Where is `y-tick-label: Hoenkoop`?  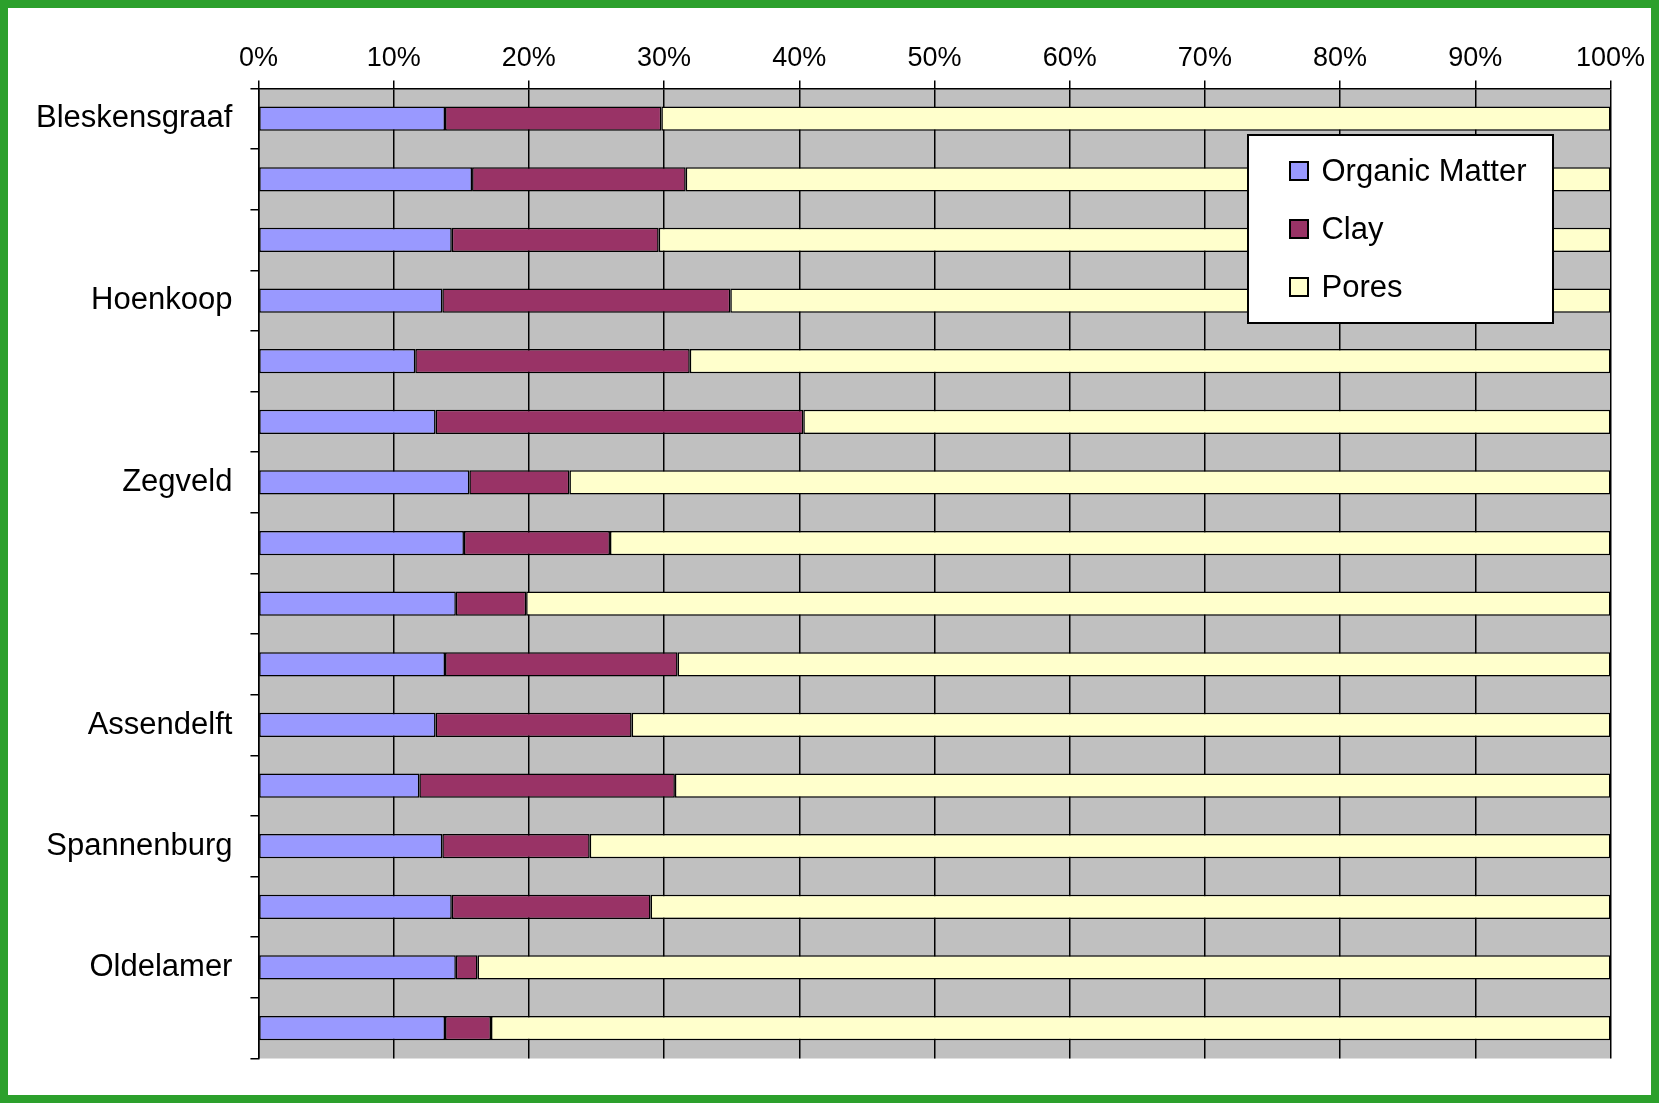
y-tick-label: Hoenkoop is located at coordinates (162, 299).